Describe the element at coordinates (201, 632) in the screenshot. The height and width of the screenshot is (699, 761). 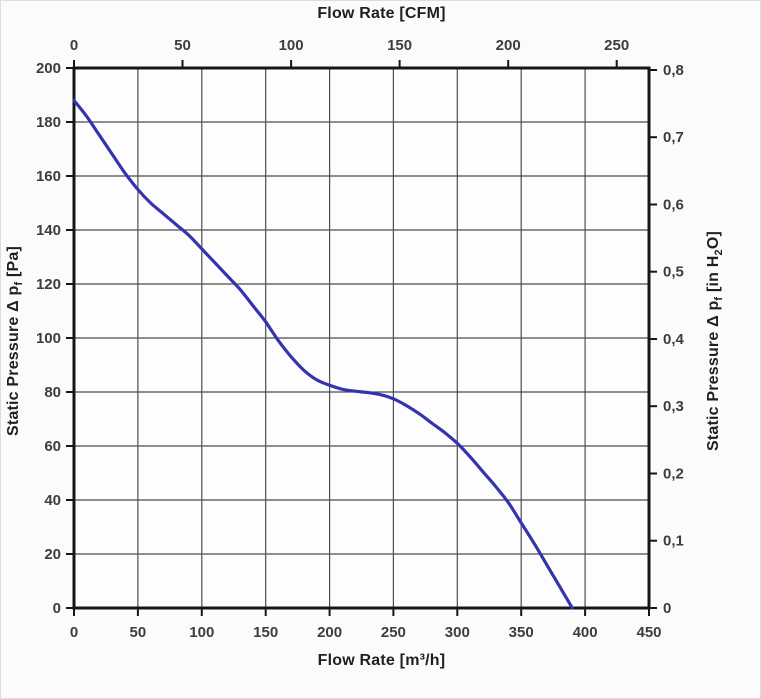
I see `x-tick-label: 100` at that location.